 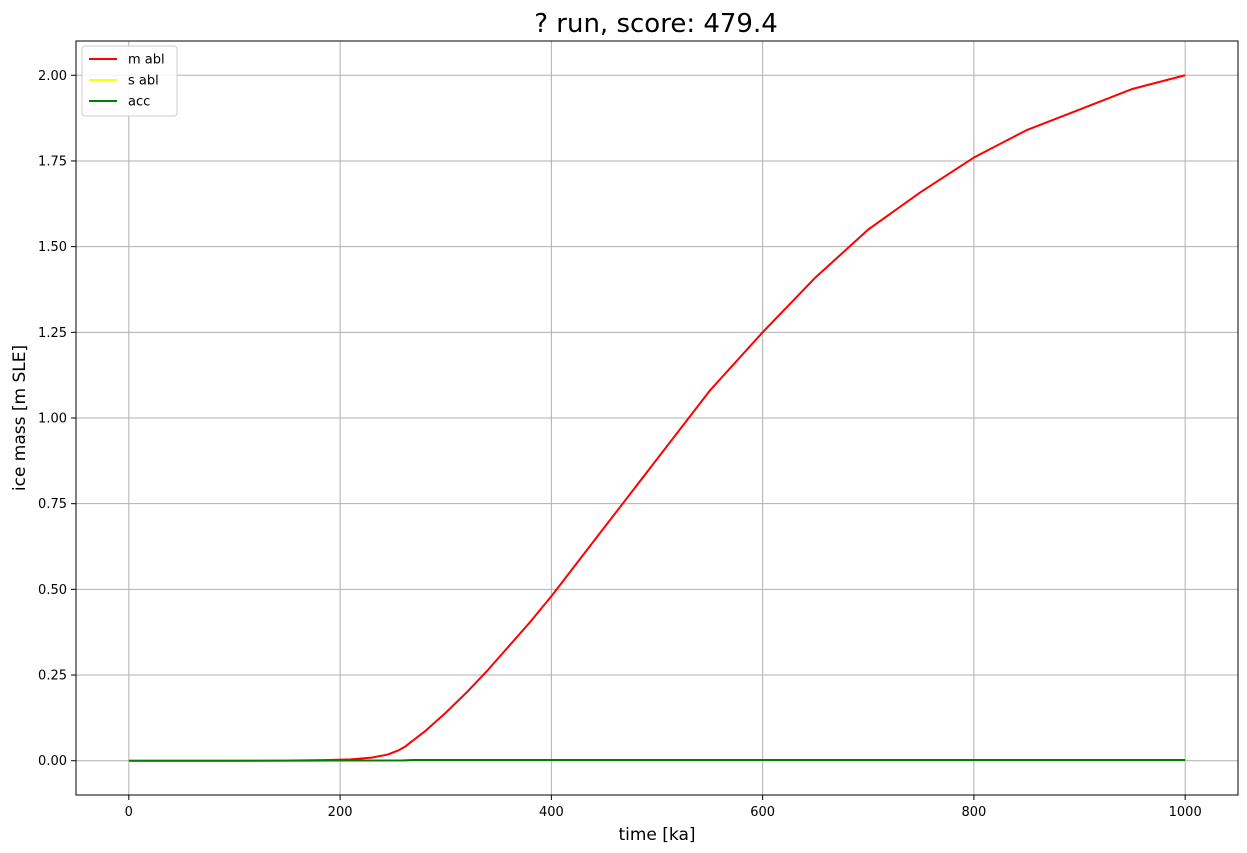 What do you see at coordinates (20, 418) in the screenshot?
I see `y-axis-label: ice mass [m SLE]` at bounding box center [20, 418].